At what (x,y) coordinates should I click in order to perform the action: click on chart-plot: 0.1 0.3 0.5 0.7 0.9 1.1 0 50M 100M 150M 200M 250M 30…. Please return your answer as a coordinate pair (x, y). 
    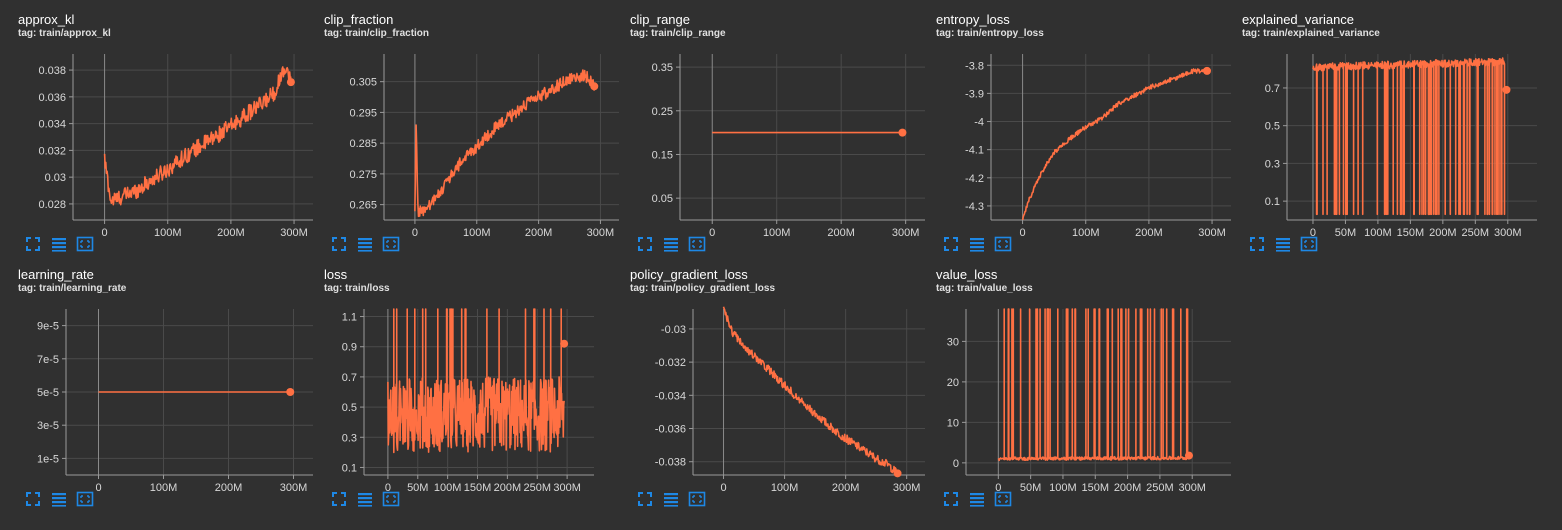
    Looking at the image, I should click on (474, 395).